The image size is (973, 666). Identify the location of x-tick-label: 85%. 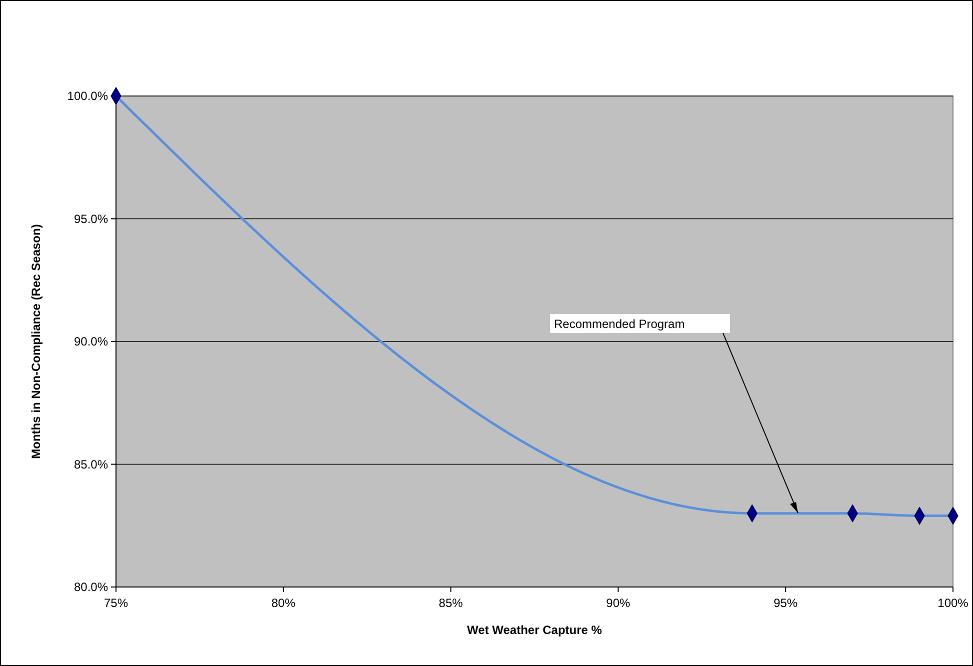
(451, 603).